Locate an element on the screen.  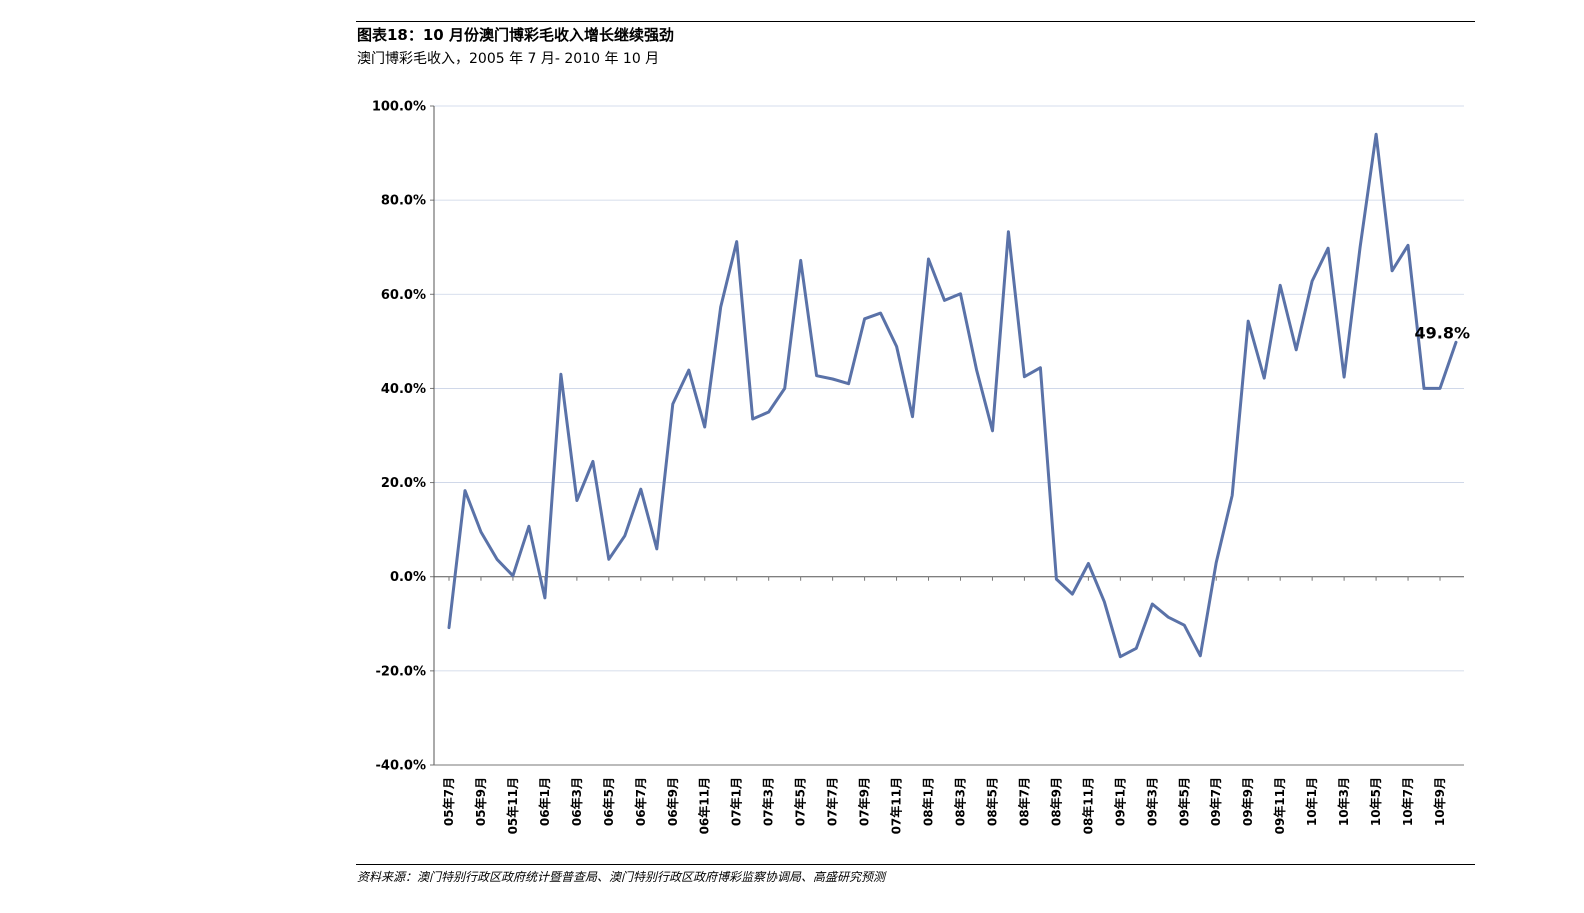
x-tick-label: 10年9月 is located at coordinates (1439, 801).